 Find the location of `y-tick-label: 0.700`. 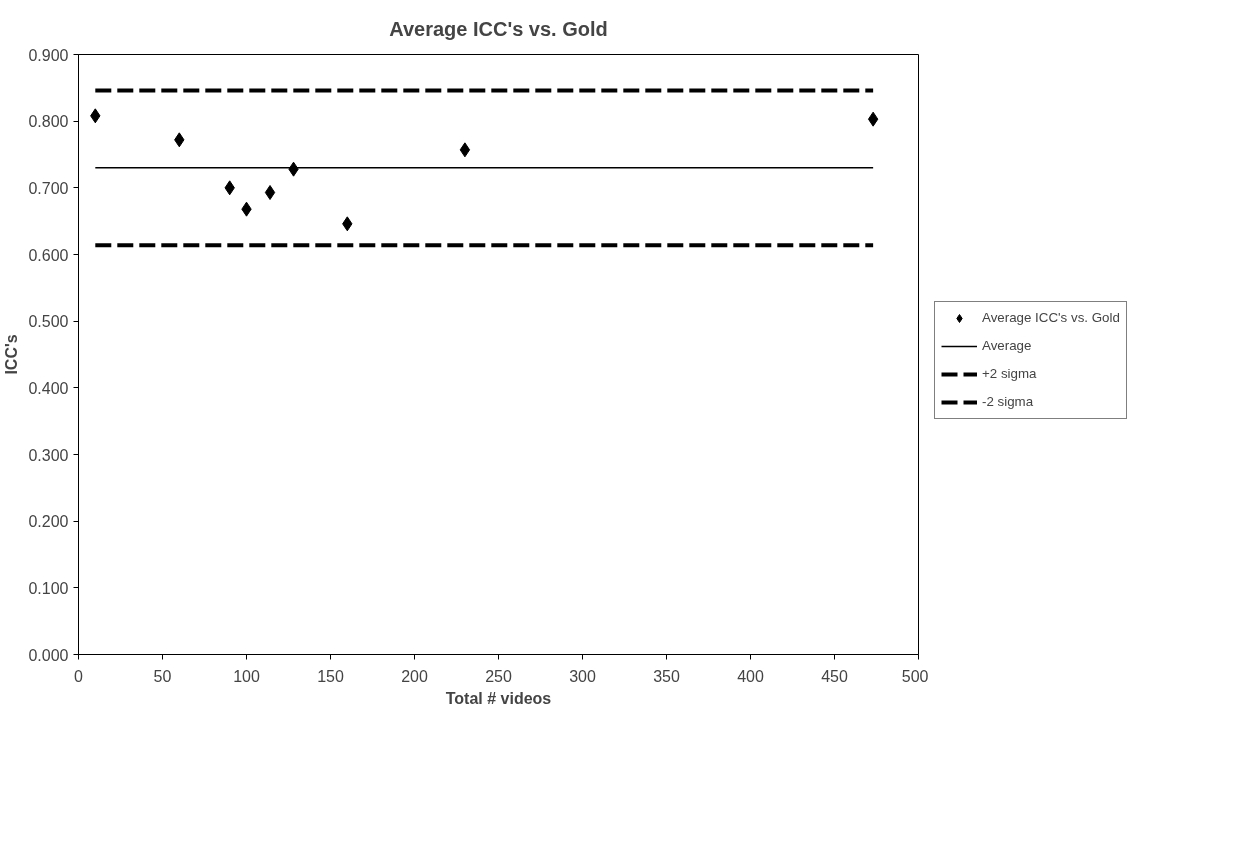

y-tick-label: 0.700 is located at coordinates (48, 188).